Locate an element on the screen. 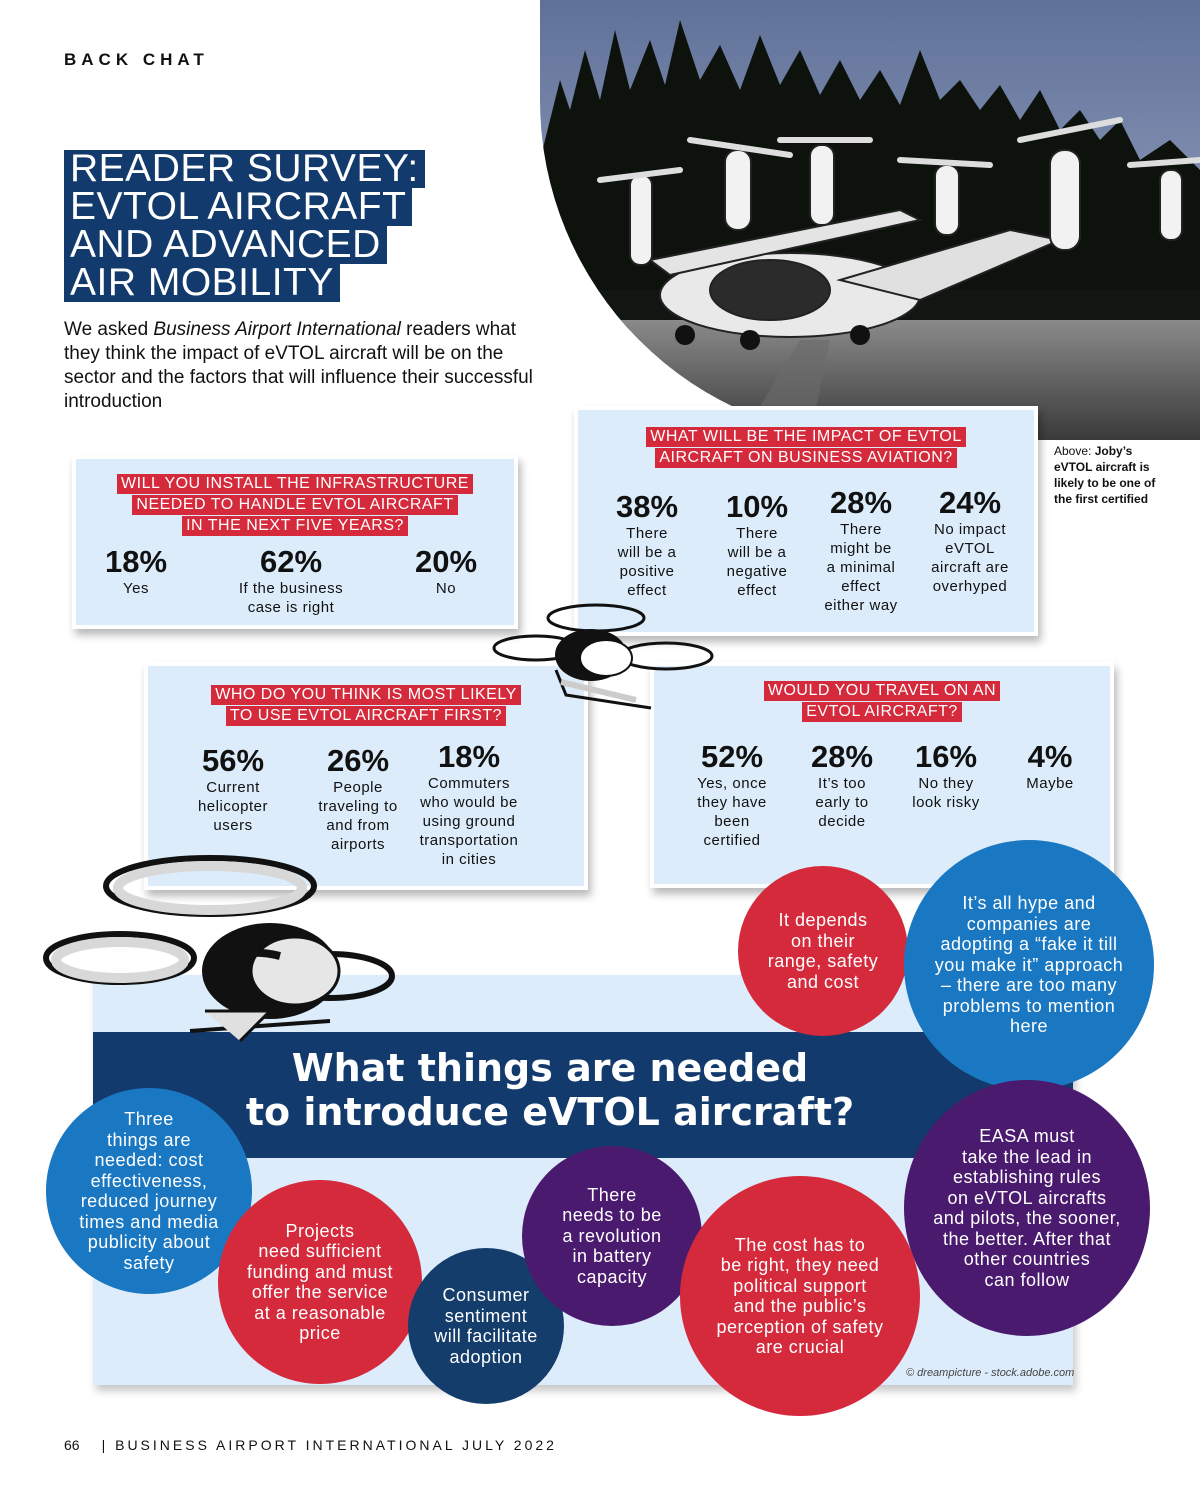 The height and width of the screenshot is (1494, 1200). bubble-line: sentiment is located at coordinates (486, 1315).